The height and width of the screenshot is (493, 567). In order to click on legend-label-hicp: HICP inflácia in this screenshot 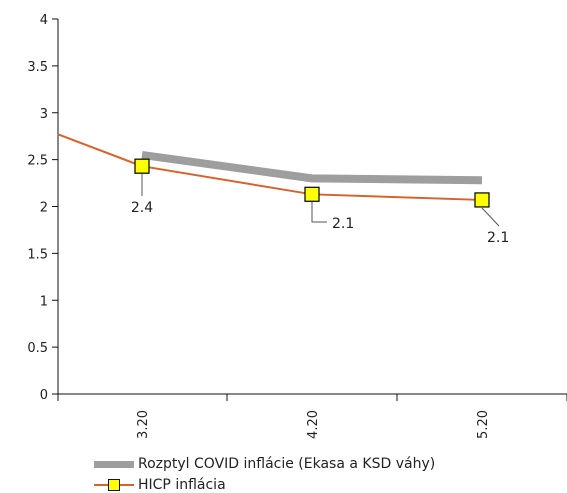, I will do `click(182, 485)`.